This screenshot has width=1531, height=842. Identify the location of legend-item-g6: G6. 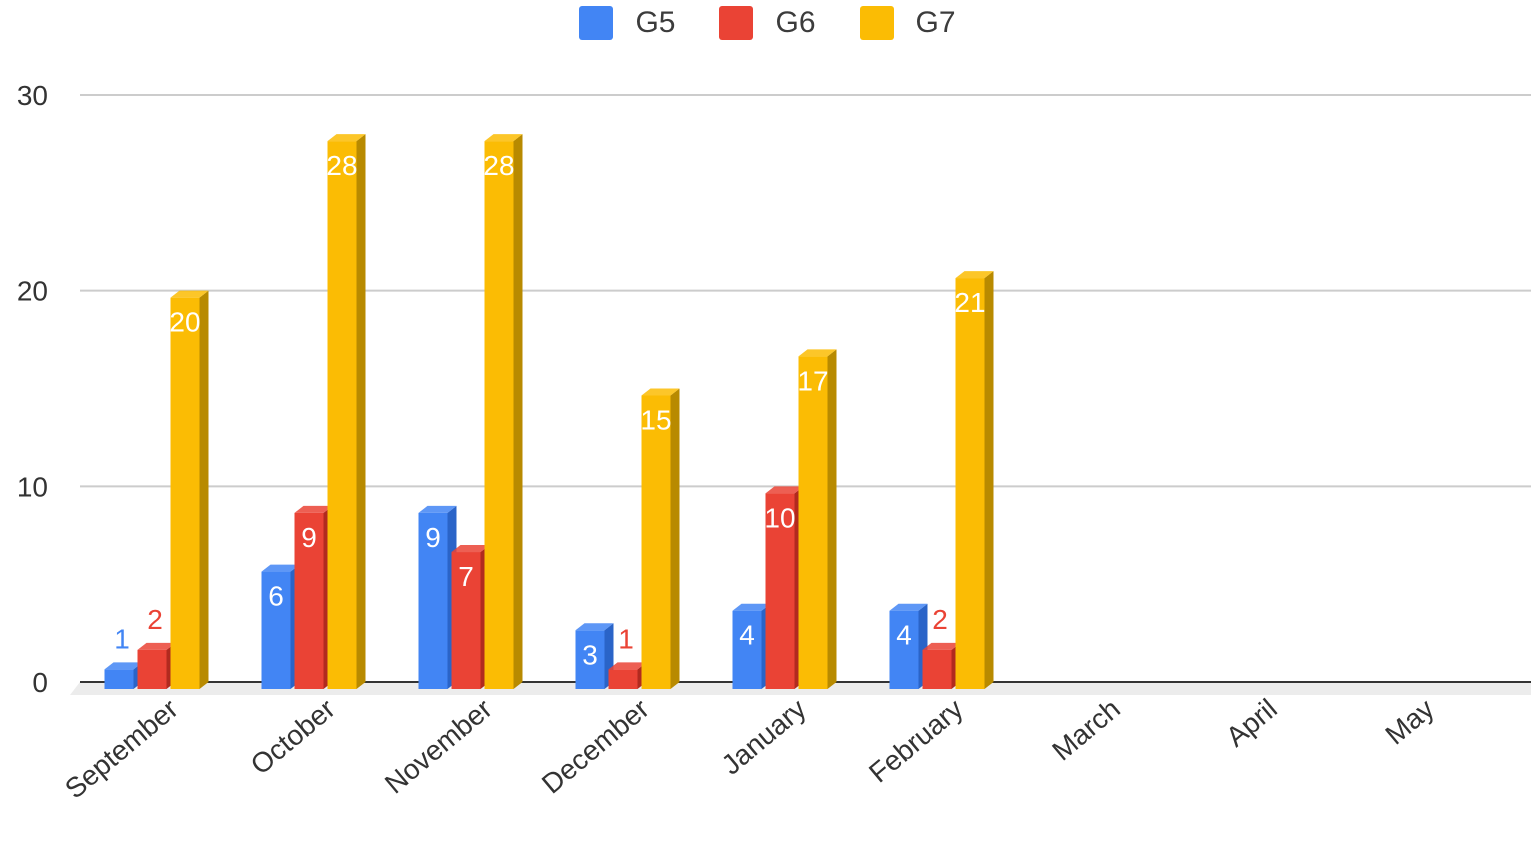
(767, 23).